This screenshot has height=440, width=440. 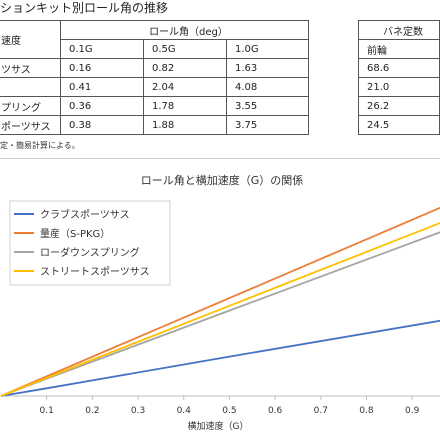 What do you see at coordinates (185, 125) in the screenshot?
I see `table-cell: 1.88` at bounding box center [185, 125].